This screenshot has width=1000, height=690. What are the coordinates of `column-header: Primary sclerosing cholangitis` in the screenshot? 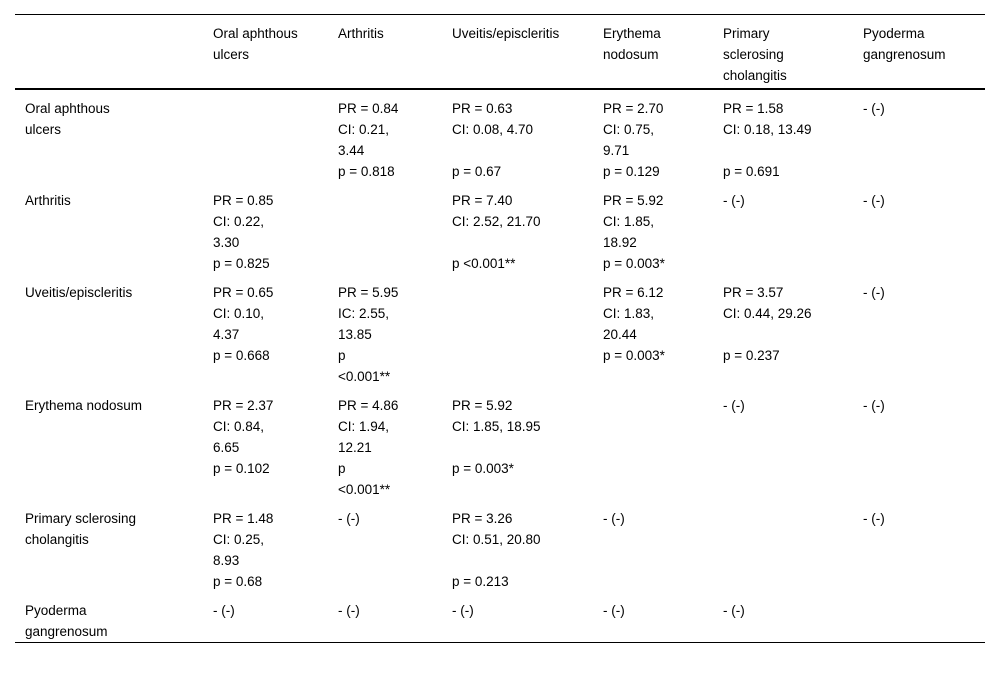 It's located at (793, 52).